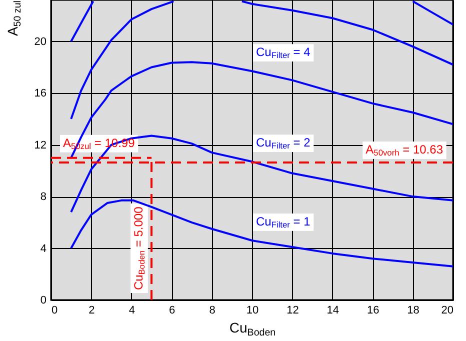 Image resolution: width=466 pixels, height=341 pixels. What do you see at coordinates (40, 94) in the screenshot?
I see `y-tick-label: 16` at bounding box center [40, 94].